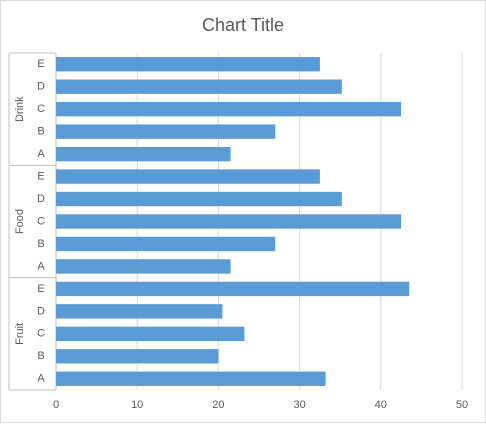  Describe the element at coordinates (243, 25) in the screenshot. I see `chart-title: Chart Title` at that location.